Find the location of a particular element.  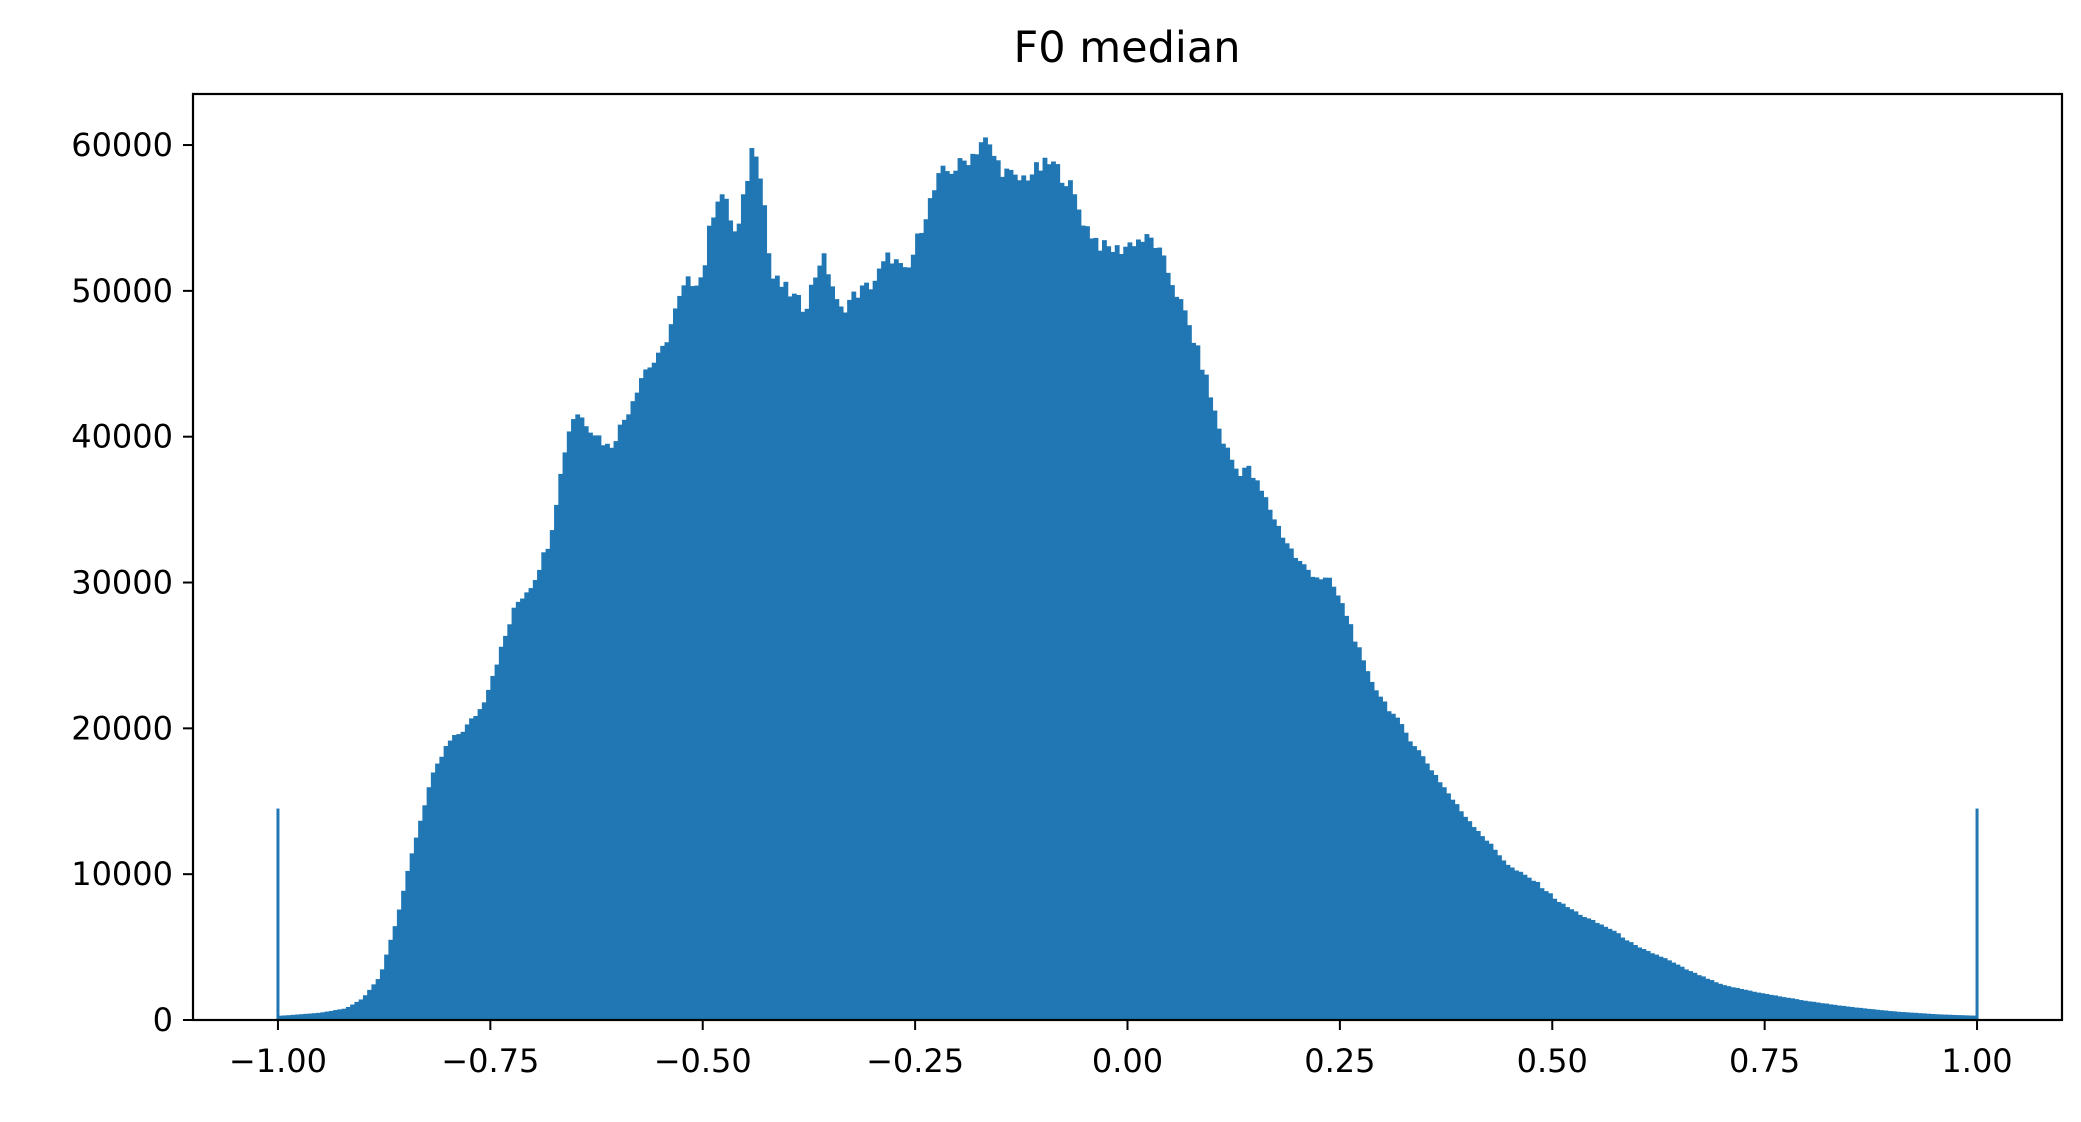

x-axis: −1.00 −0.75 −0.50 −0.25 0.00 0.25 0.50 0.75 1.00 is located at coordinates (1121, 1050).